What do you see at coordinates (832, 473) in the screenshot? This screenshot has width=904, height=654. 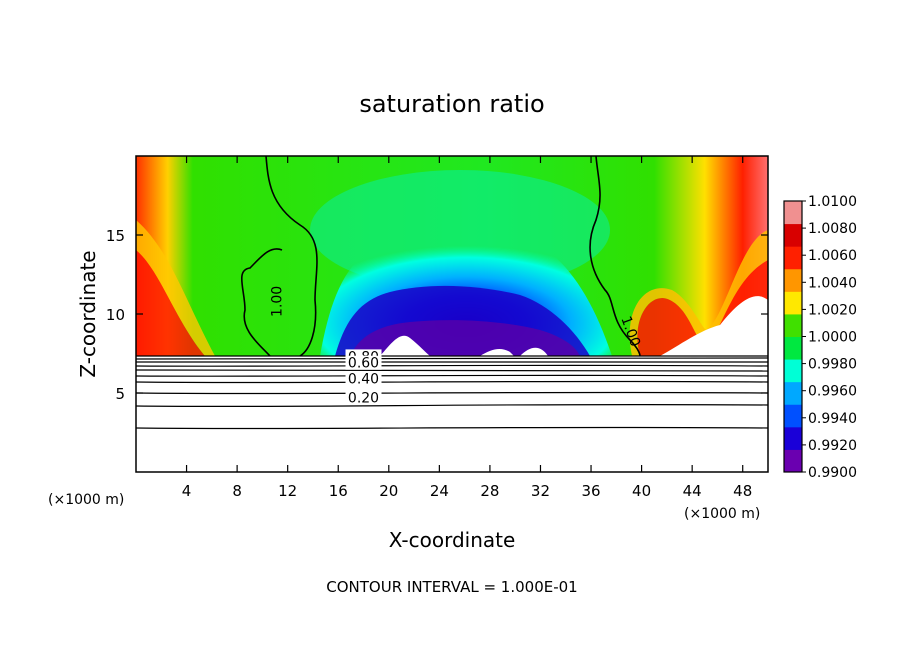 I see `colorbar-label: 0.9900` at bounding box center [832, 473].